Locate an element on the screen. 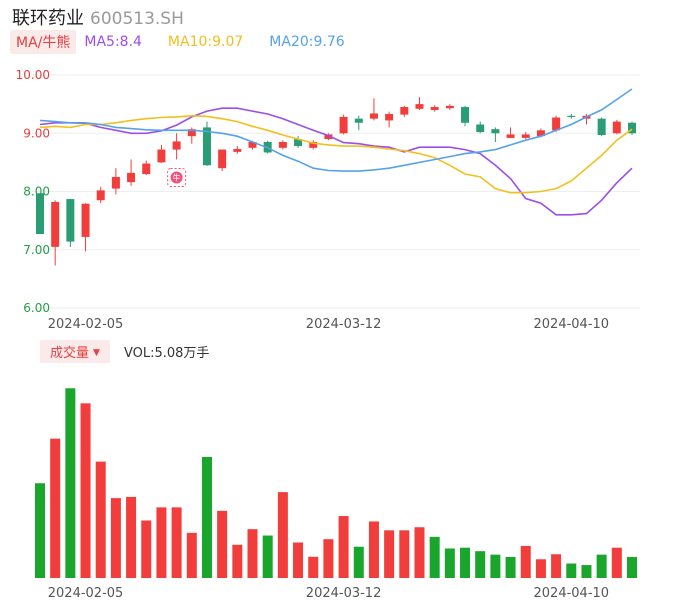 The width and height of the screenshot is (686, 606). caret-down-icon: ▼ is located at coordinates (96, 353).